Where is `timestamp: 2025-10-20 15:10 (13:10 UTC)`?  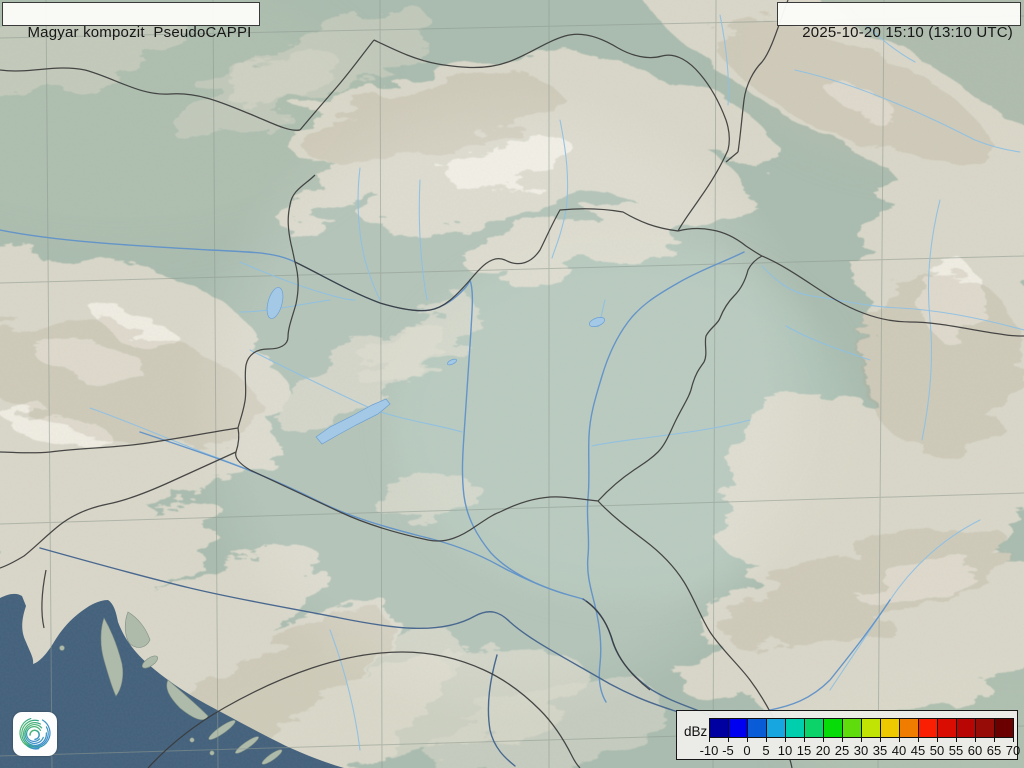
timestamp: 2025-10-20 15:10 (13:10 UTC) is located at coordinates (907, 32).